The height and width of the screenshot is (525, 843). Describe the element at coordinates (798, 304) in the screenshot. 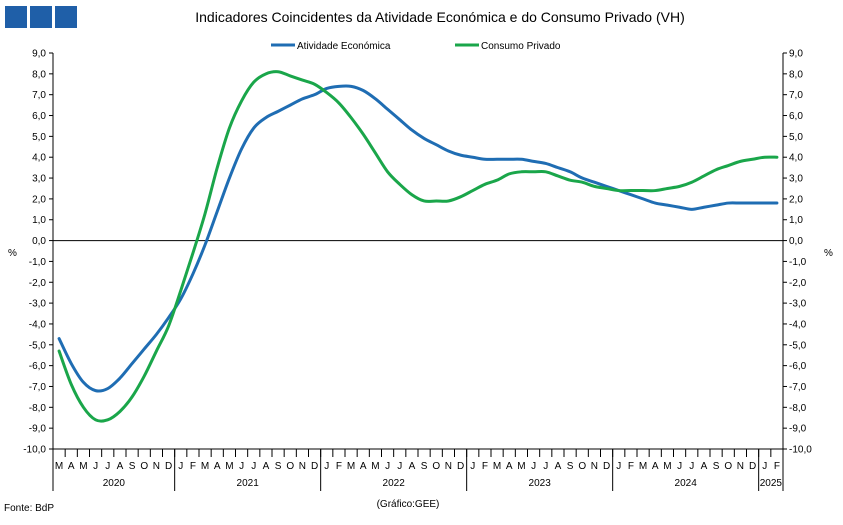

I see `y-tick-label-right: -3,0` at that location.